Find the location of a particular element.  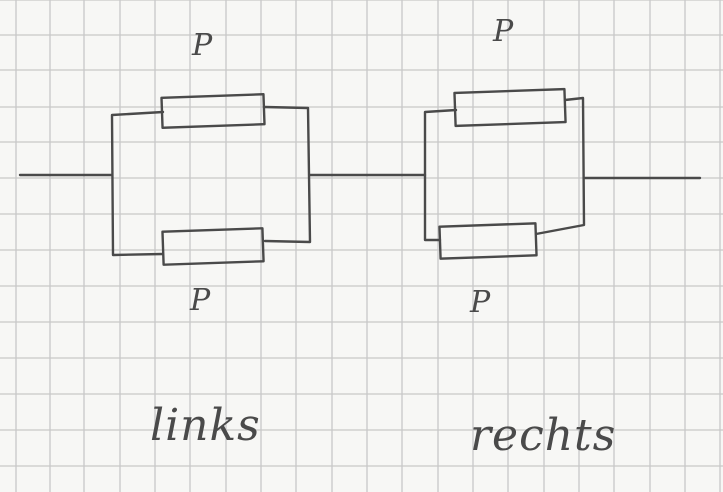

right-bottom-resistor is located at coordinates (488, 241).